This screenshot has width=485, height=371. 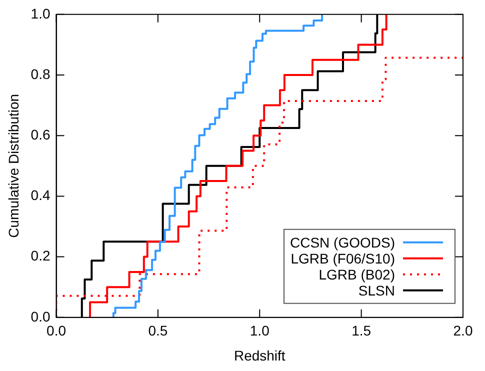 What do you see at coordinates (40, 13) in the screenshot?
I see `y-tick-label: 1.0` at bounding box center [40, 13].